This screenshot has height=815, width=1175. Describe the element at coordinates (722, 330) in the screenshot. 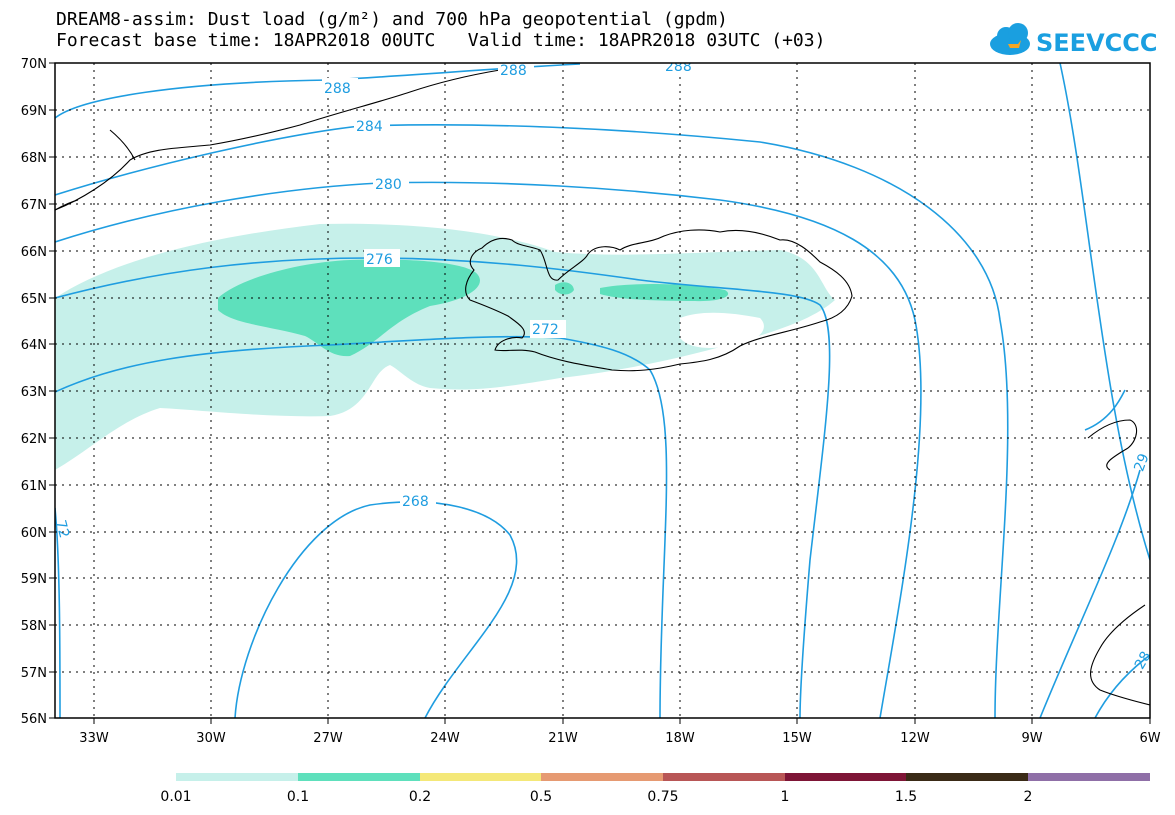

I see `dust-free-patch` at that location.